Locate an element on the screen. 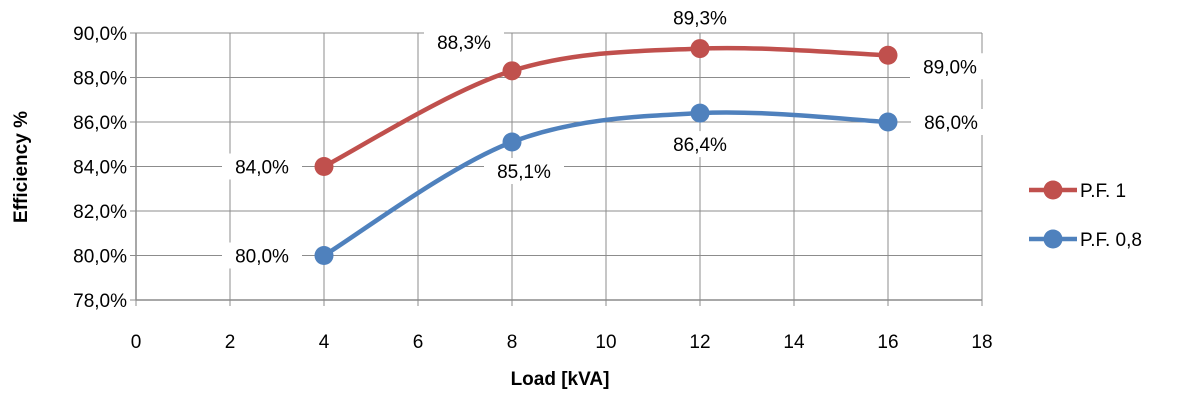 The width and height of the screenshot is (1177, 394). data-label: 84,0% is located at coordinates (262, 168).